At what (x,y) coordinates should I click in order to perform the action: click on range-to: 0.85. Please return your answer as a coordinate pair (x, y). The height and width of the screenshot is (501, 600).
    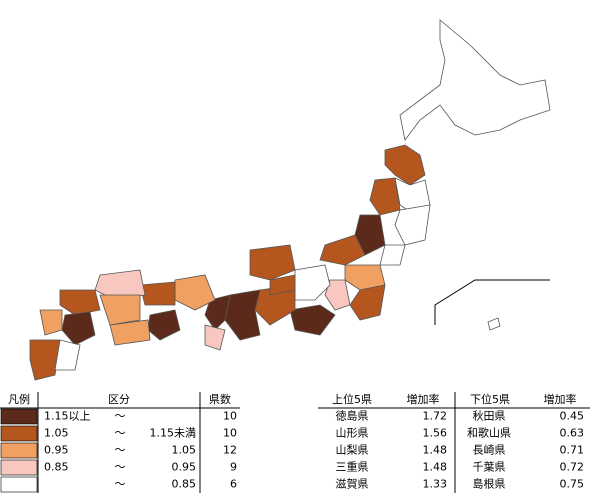
    Looking at the image, I should click on (184, 484).